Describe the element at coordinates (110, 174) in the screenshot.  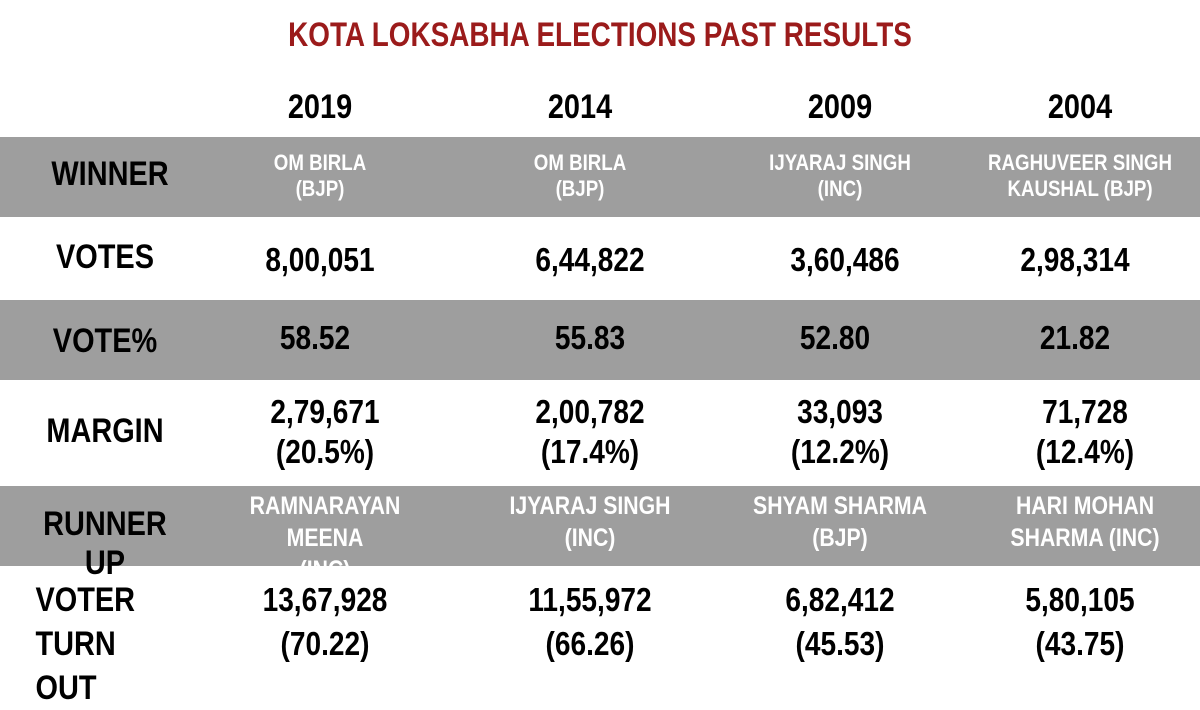
I see `row-label-winner: WINNER` at that location.